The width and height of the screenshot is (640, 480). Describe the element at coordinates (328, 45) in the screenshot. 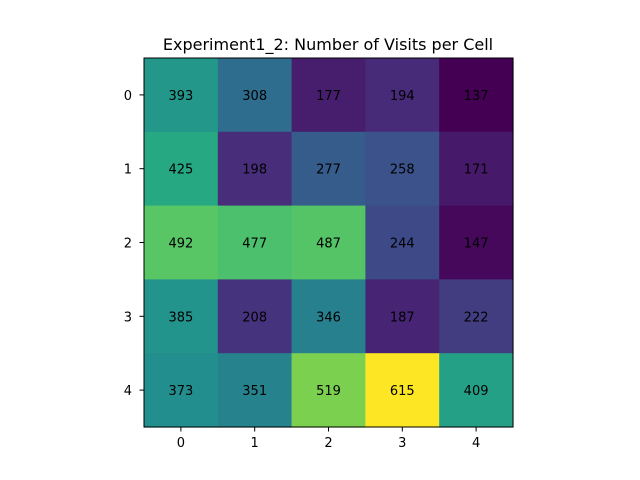

I see `chart-title: Experiment1_2: Number of Visits per Cell` at that location.